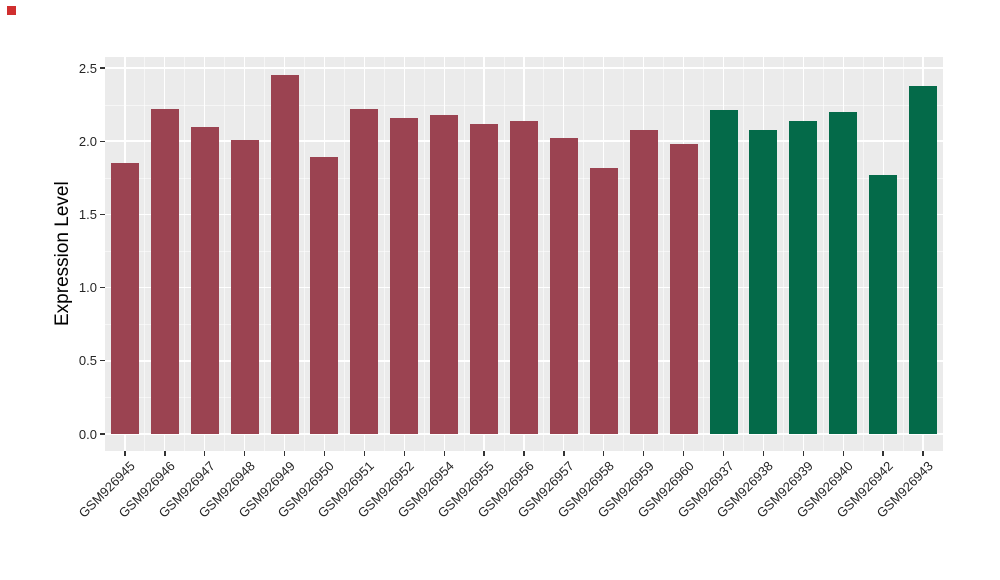 The image size is (1000, 580). Describe the element at coordinates (364, 271) in the screenshot. I see `bar-GSM926951` at that location.